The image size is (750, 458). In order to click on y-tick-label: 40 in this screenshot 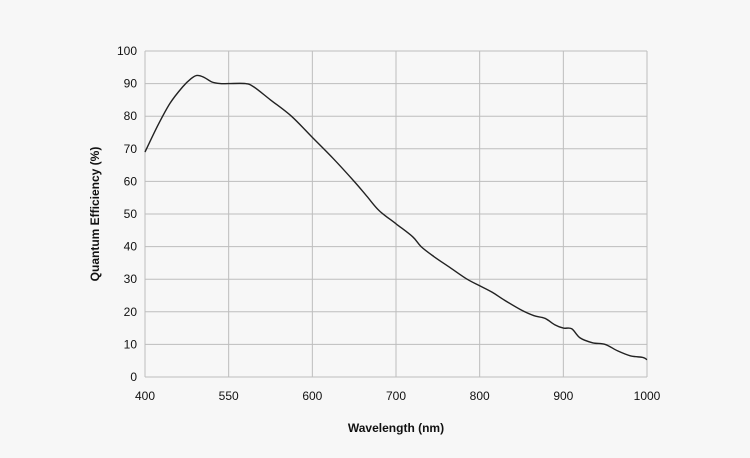, I will do `click(131, 247)`.